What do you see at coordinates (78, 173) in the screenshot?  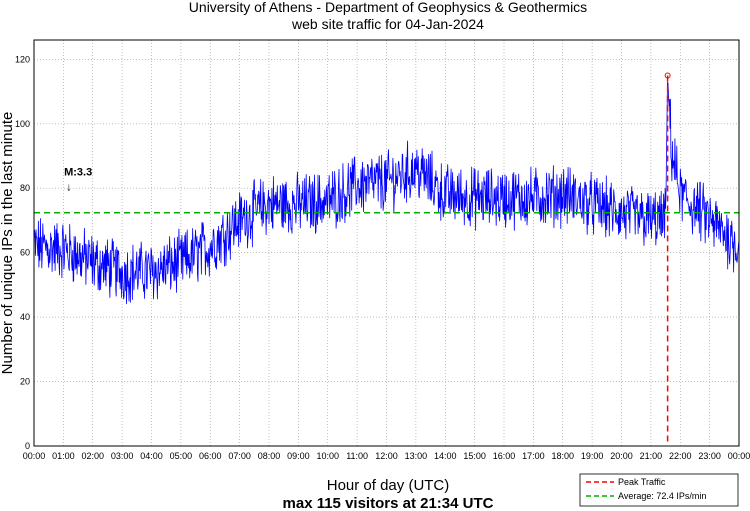 I see `quake-annotation-label: M:3.3` at bounding box center [78, 173].